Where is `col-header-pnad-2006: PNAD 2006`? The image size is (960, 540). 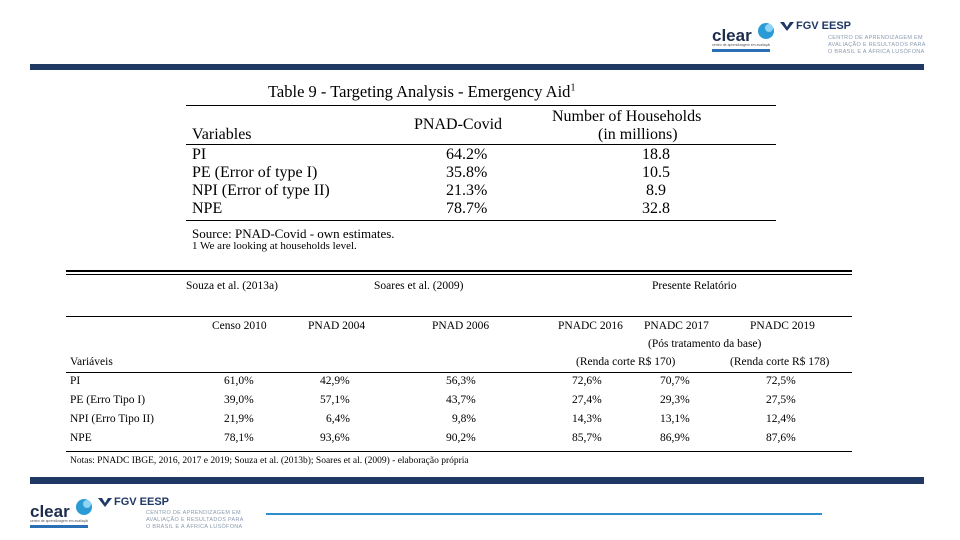
col-header-pnad-2006: PNAD 2006 is located at coordinates (461, 326).